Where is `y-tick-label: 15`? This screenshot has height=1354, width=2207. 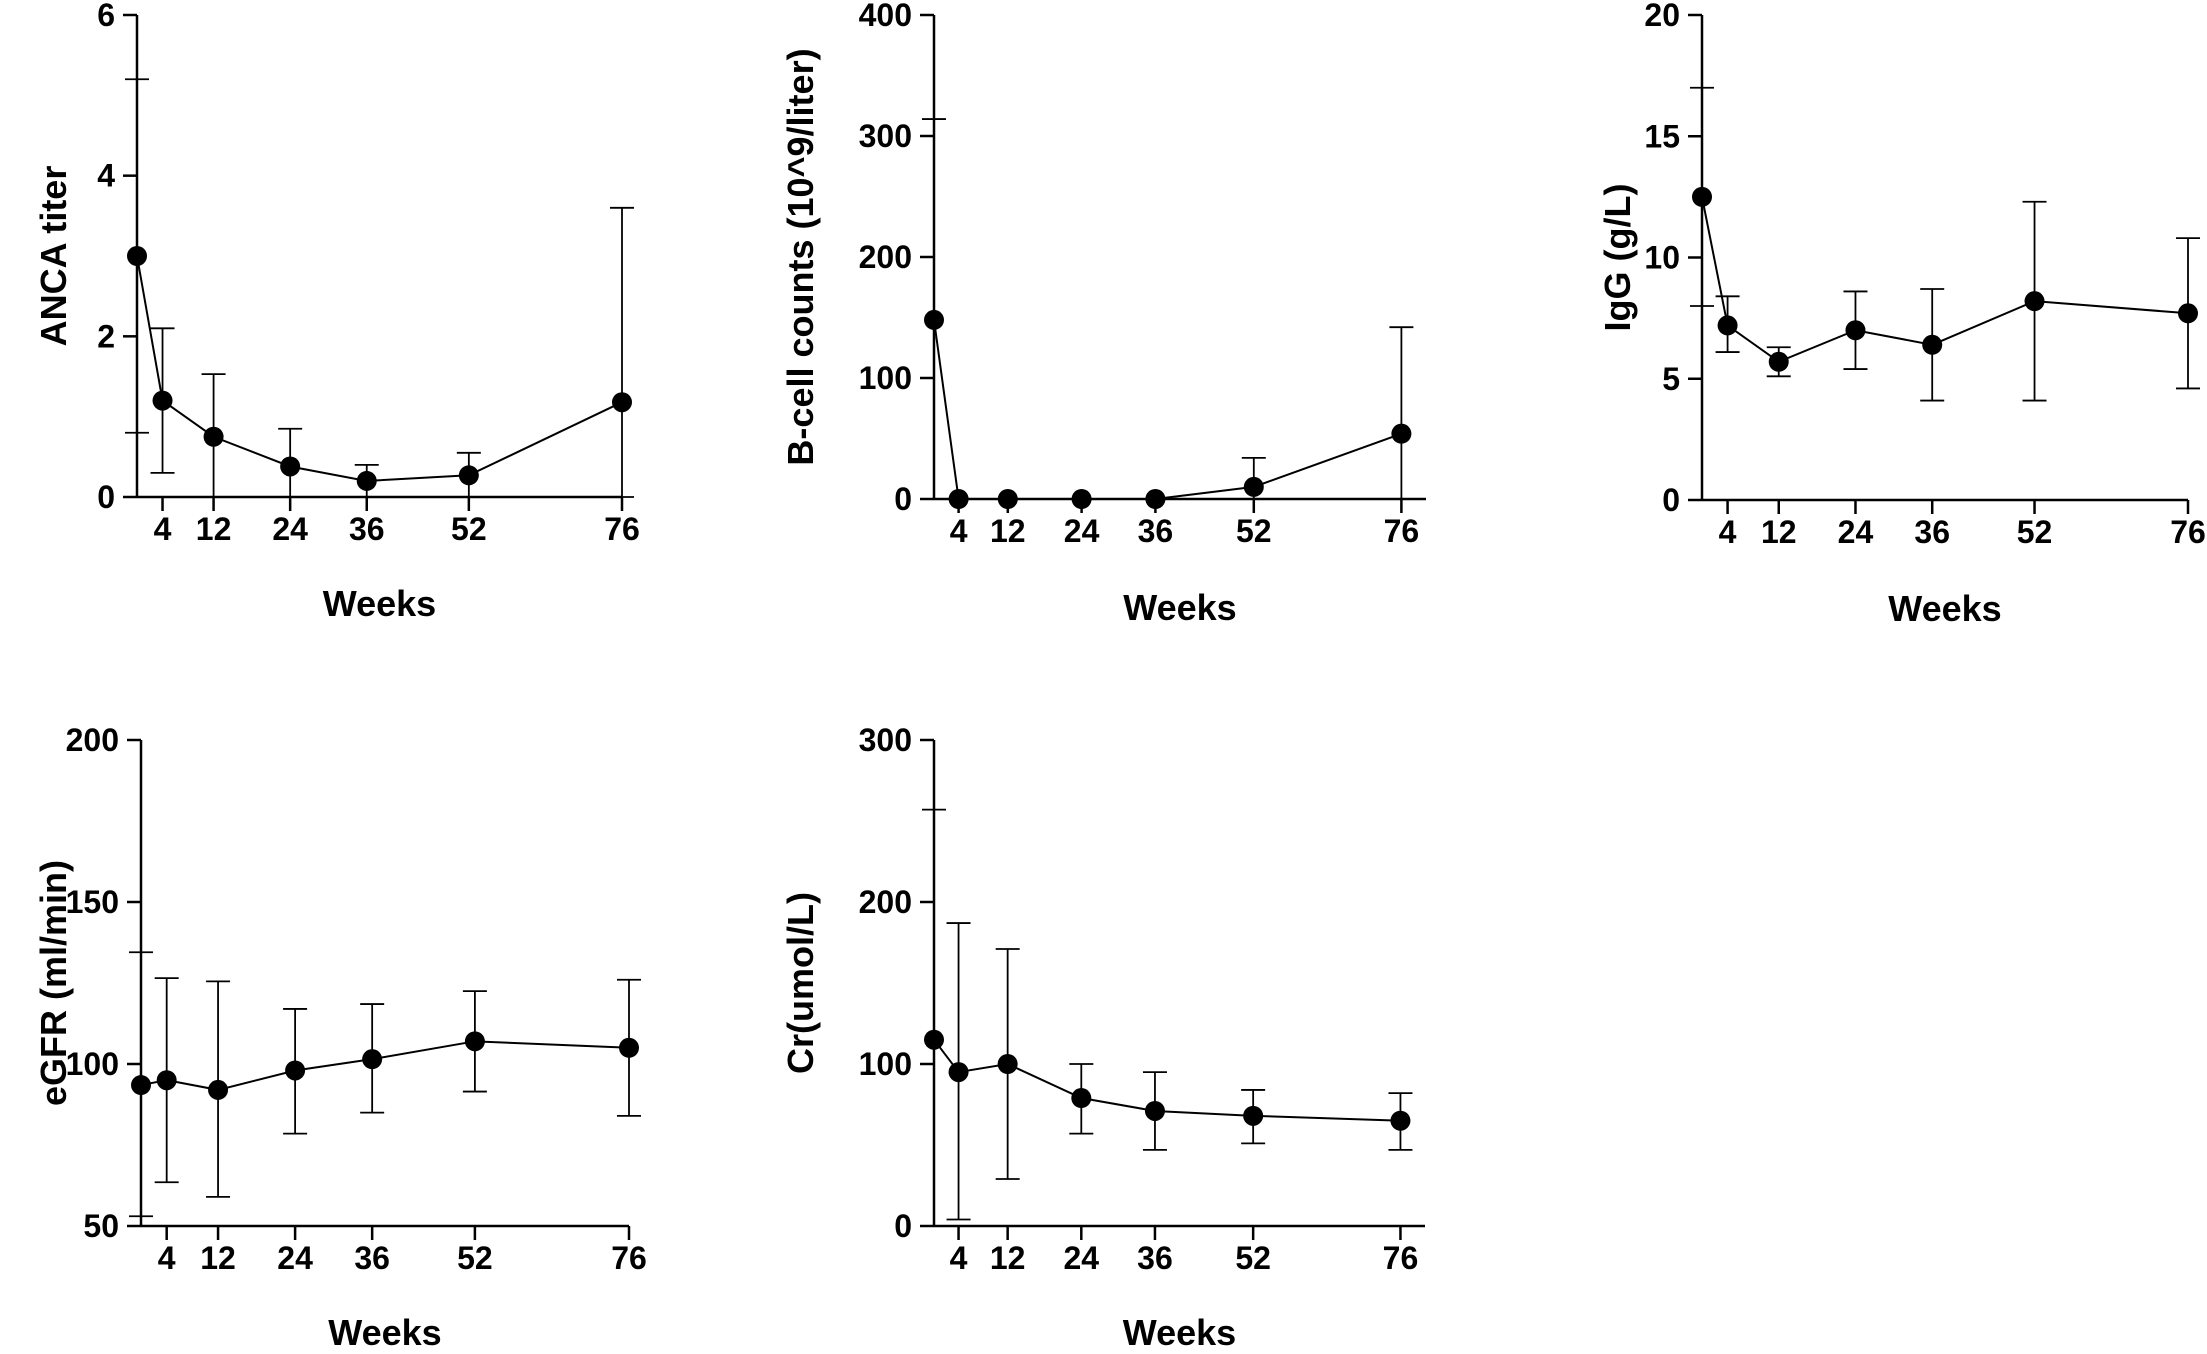 y-tick-label: 15 is located at coordinates (1662, 136).